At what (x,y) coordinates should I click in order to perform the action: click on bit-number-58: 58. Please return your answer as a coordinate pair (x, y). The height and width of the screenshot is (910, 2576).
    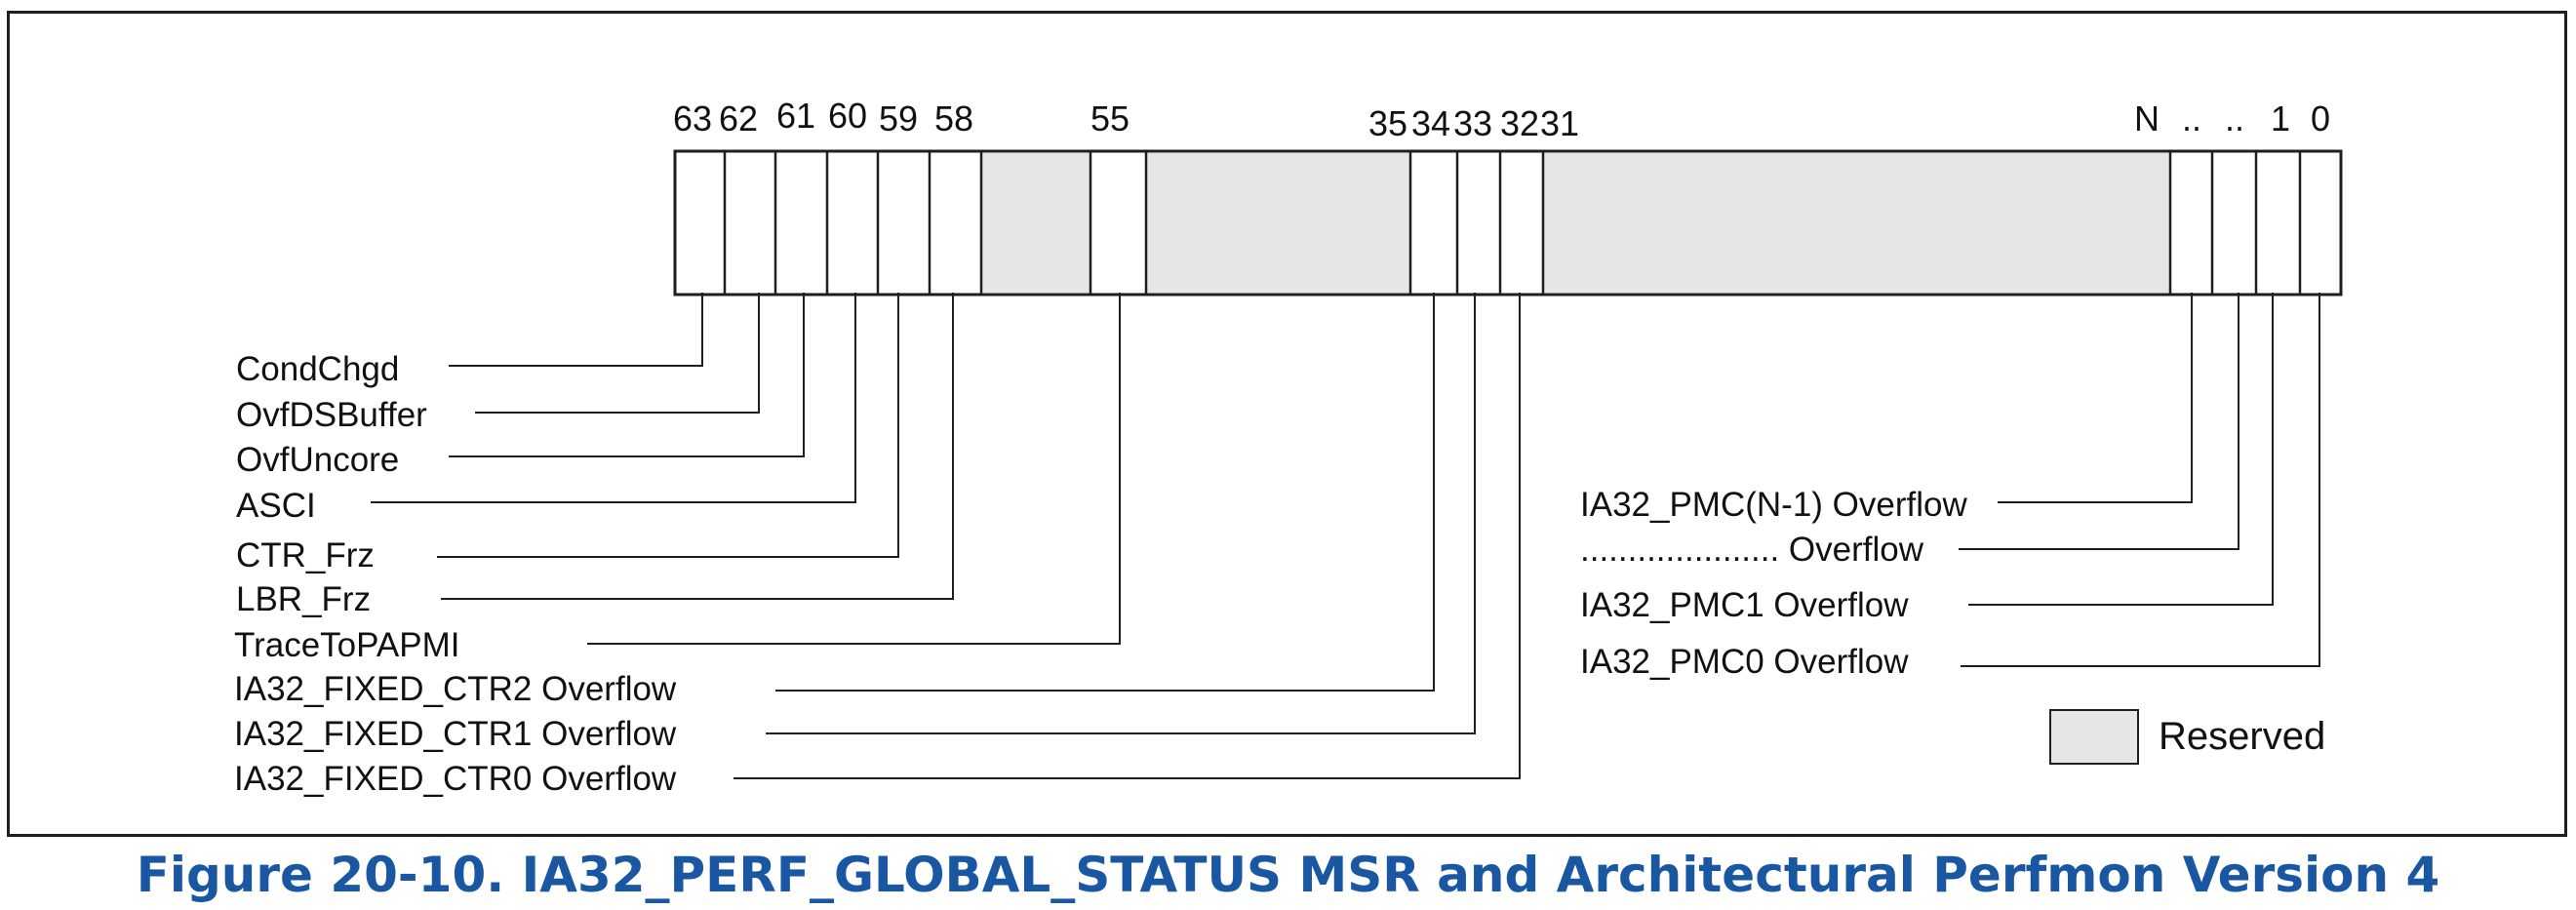
    Looking at the image, I should click on (953, 118).